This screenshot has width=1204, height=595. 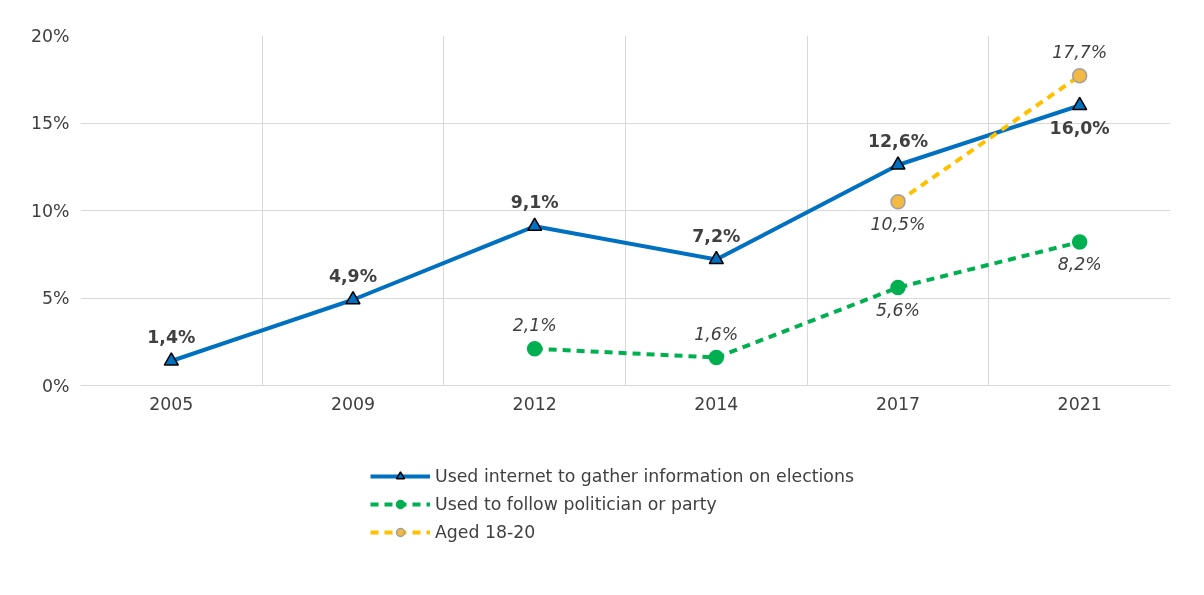 I want to click on legend-label: Aged 18-20, so click(x=485, y=532).